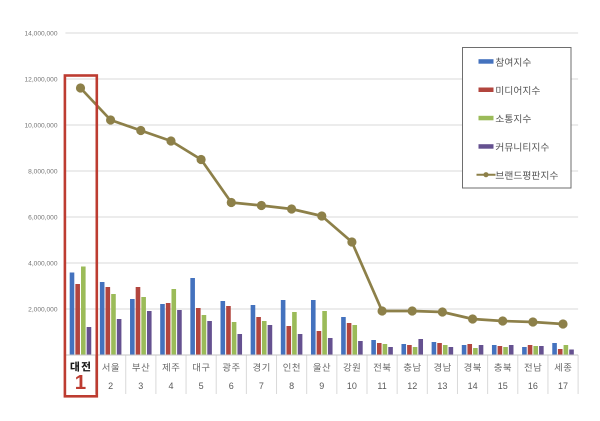 This screenshot has width=600, height=421. Describe the element at coordinates (442, 386) in the screenshot. I see `svg-text: 13` at that location.